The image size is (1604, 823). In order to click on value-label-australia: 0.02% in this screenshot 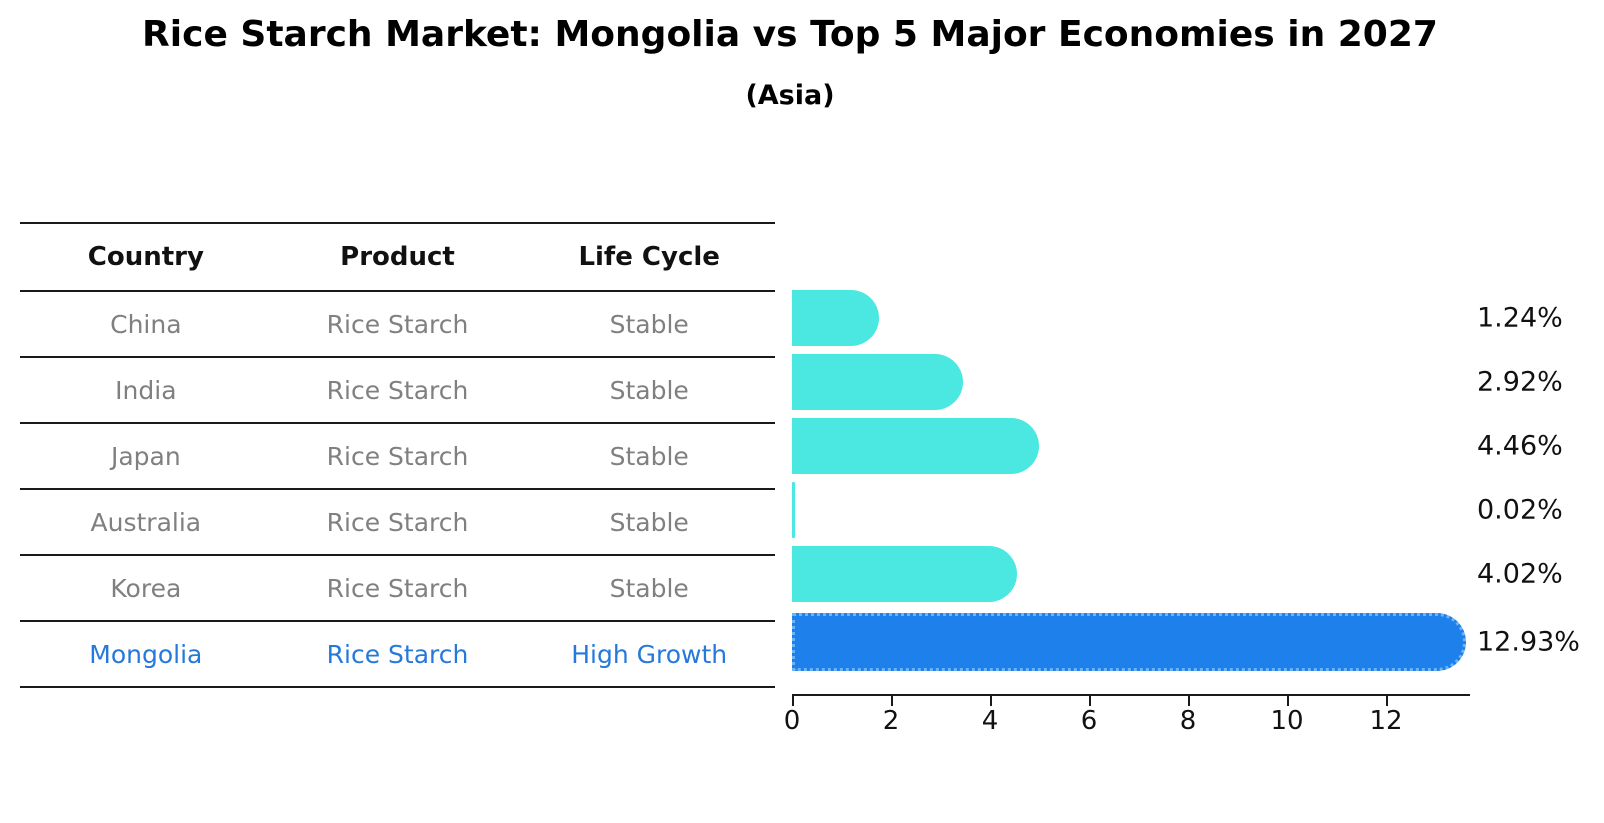, I will do `click(1520, 510)`.